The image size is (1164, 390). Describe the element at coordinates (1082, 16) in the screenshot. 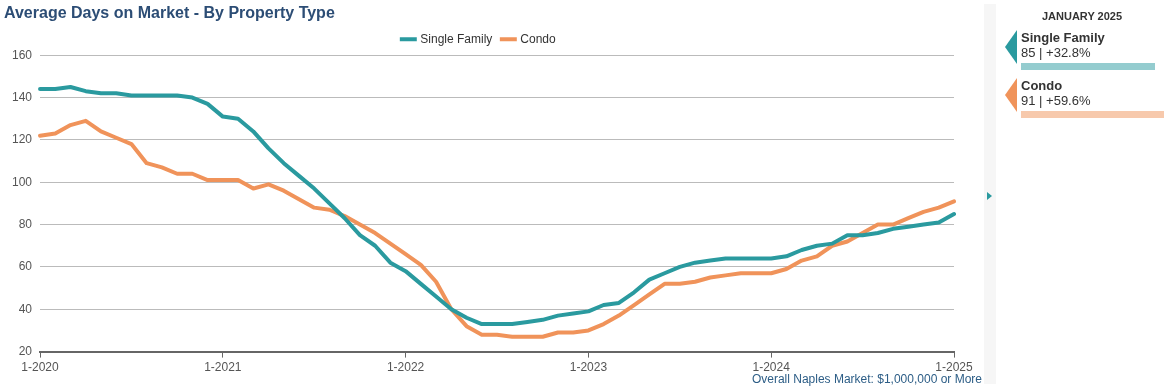

I see `text: JANUARY 2025` at that location.